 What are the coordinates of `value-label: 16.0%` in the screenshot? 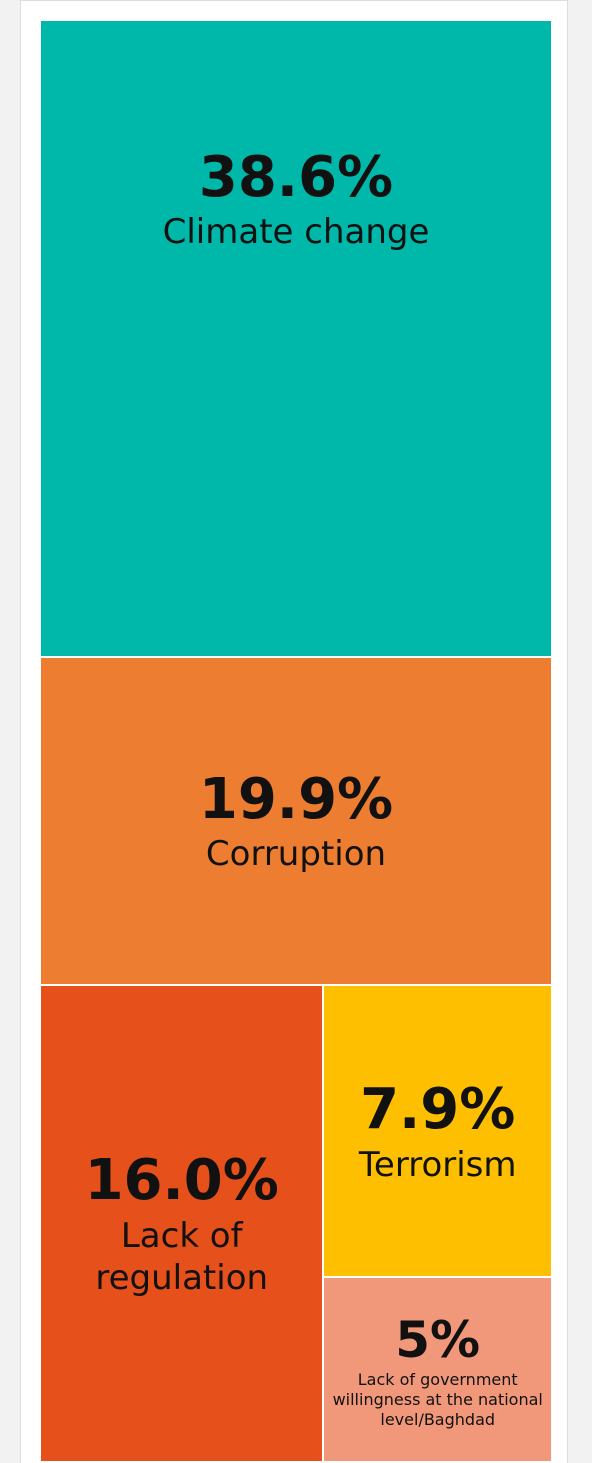 It's located at (181, 1181).